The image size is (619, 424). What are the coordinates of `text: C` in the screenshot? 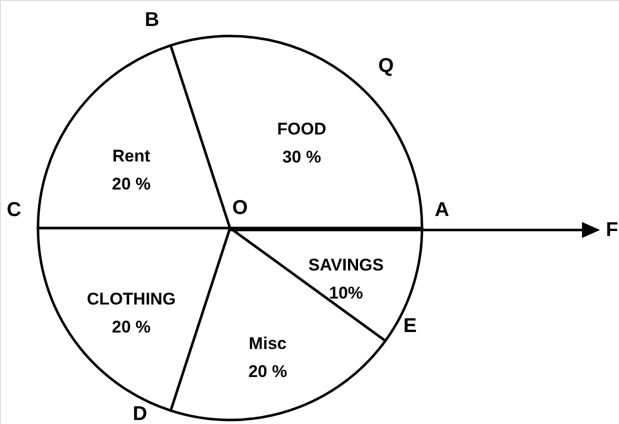 It's located at (14, 210).